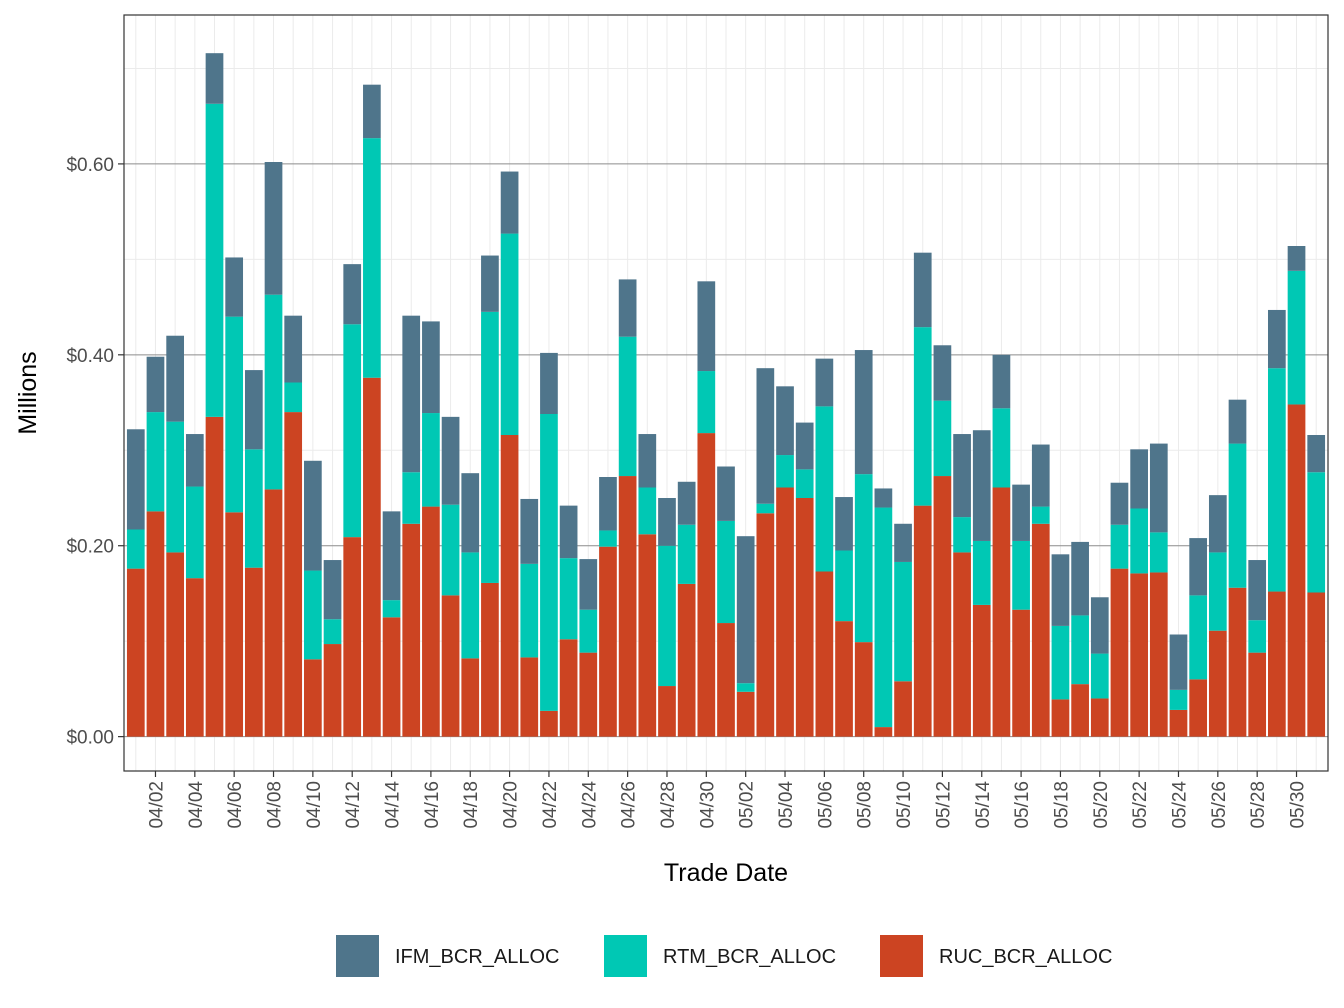  I want to click on y-axis-title: Millions, so click(28, 392).